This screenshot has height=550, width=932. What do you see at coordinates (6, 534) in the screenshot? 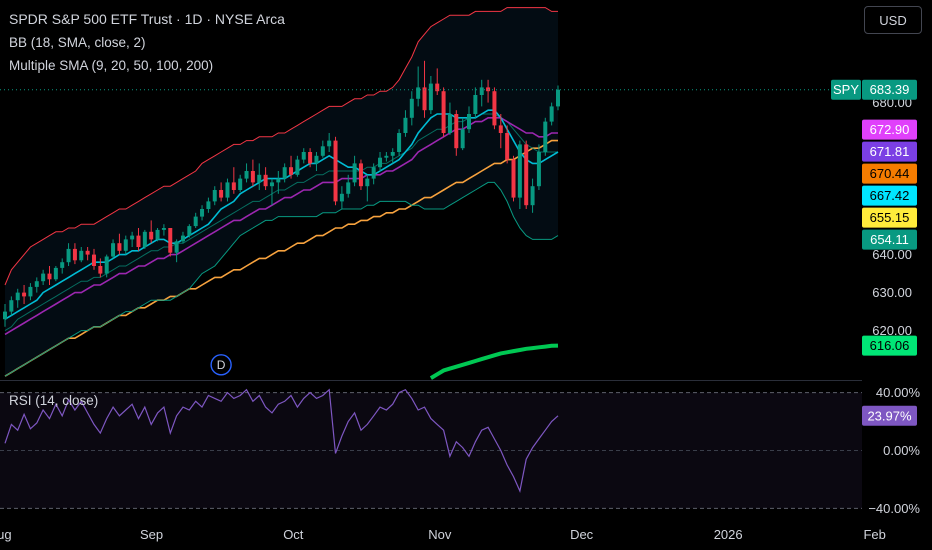
I see `time-tick-label: Aug` at bounding box center [6, 534].